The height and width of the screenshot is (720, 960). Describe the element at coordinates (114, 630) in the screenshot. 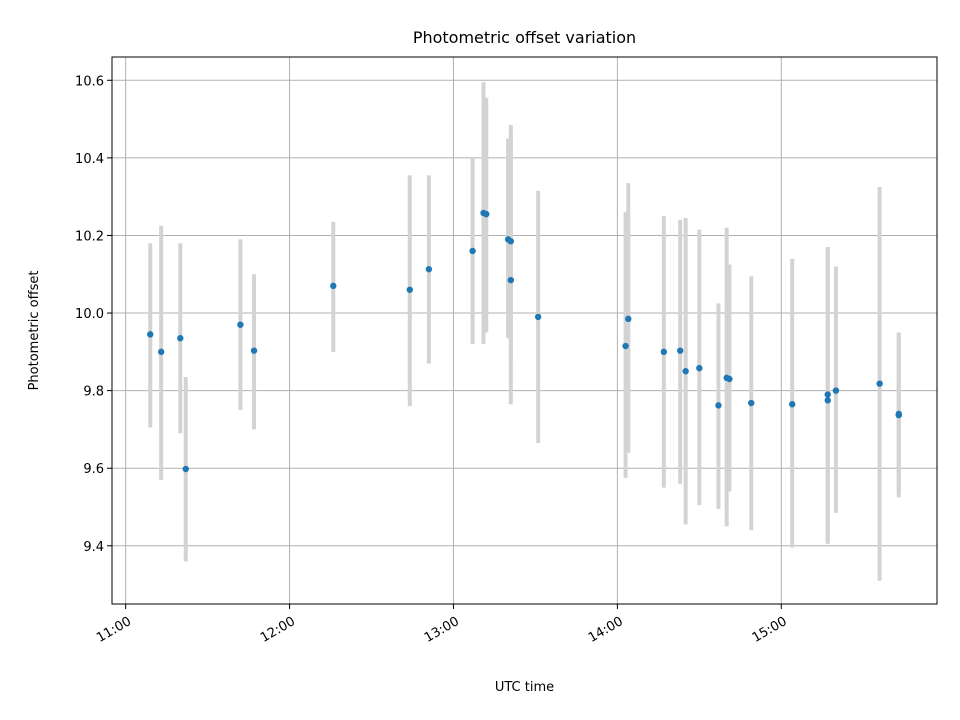

I see `x-tick-label: 11:00` at that location.